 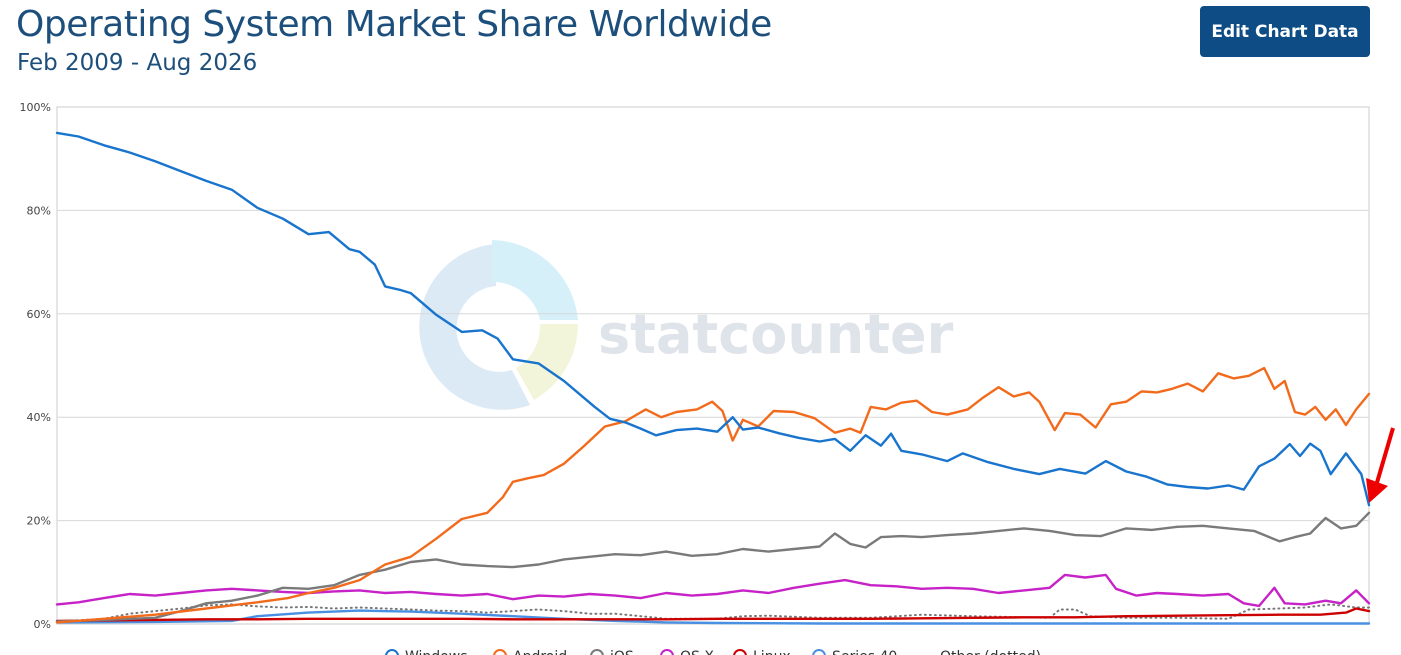 What do you see at coordinates (137, 63) in the screenshot?
I see `date-range-subtitle: Feb 2009 - Aug 2026` at bounding box center [137, 63].